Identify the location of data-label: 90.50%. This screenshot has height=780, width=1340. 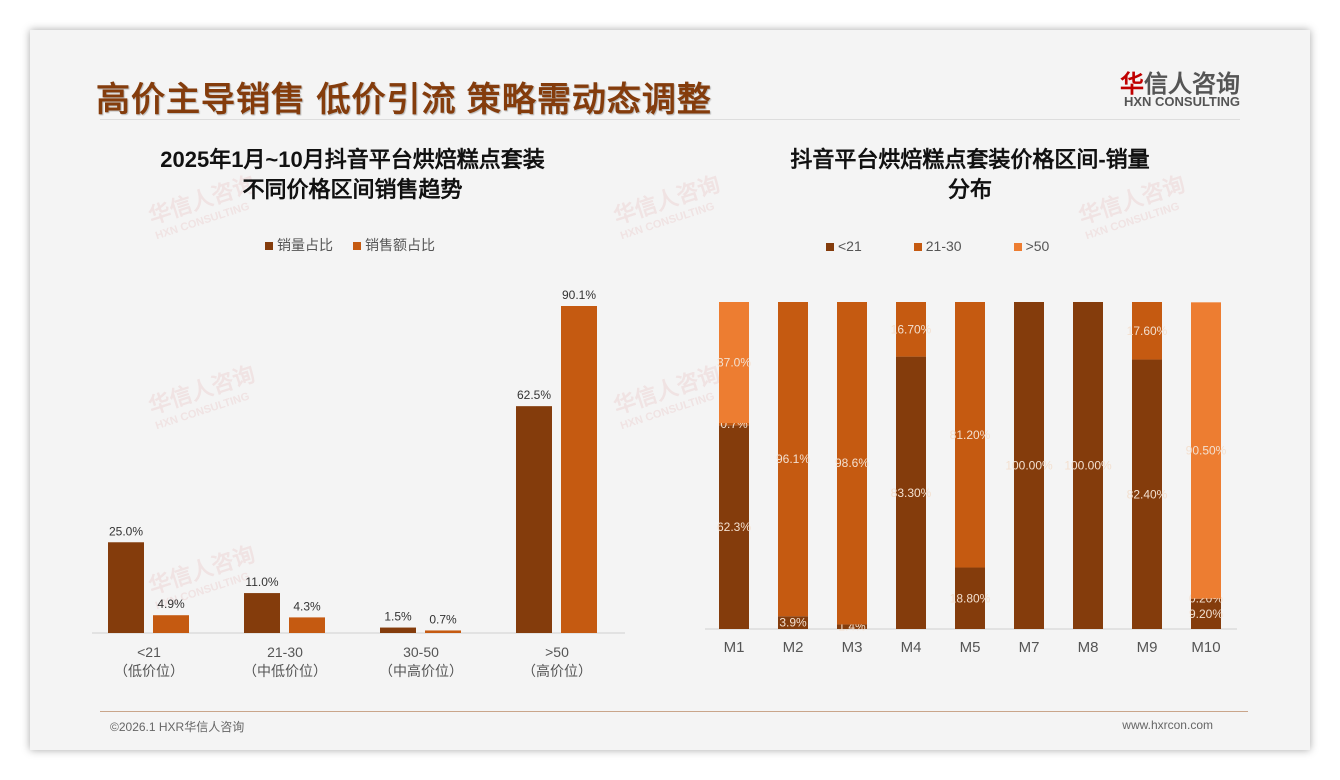
(1206, 450).